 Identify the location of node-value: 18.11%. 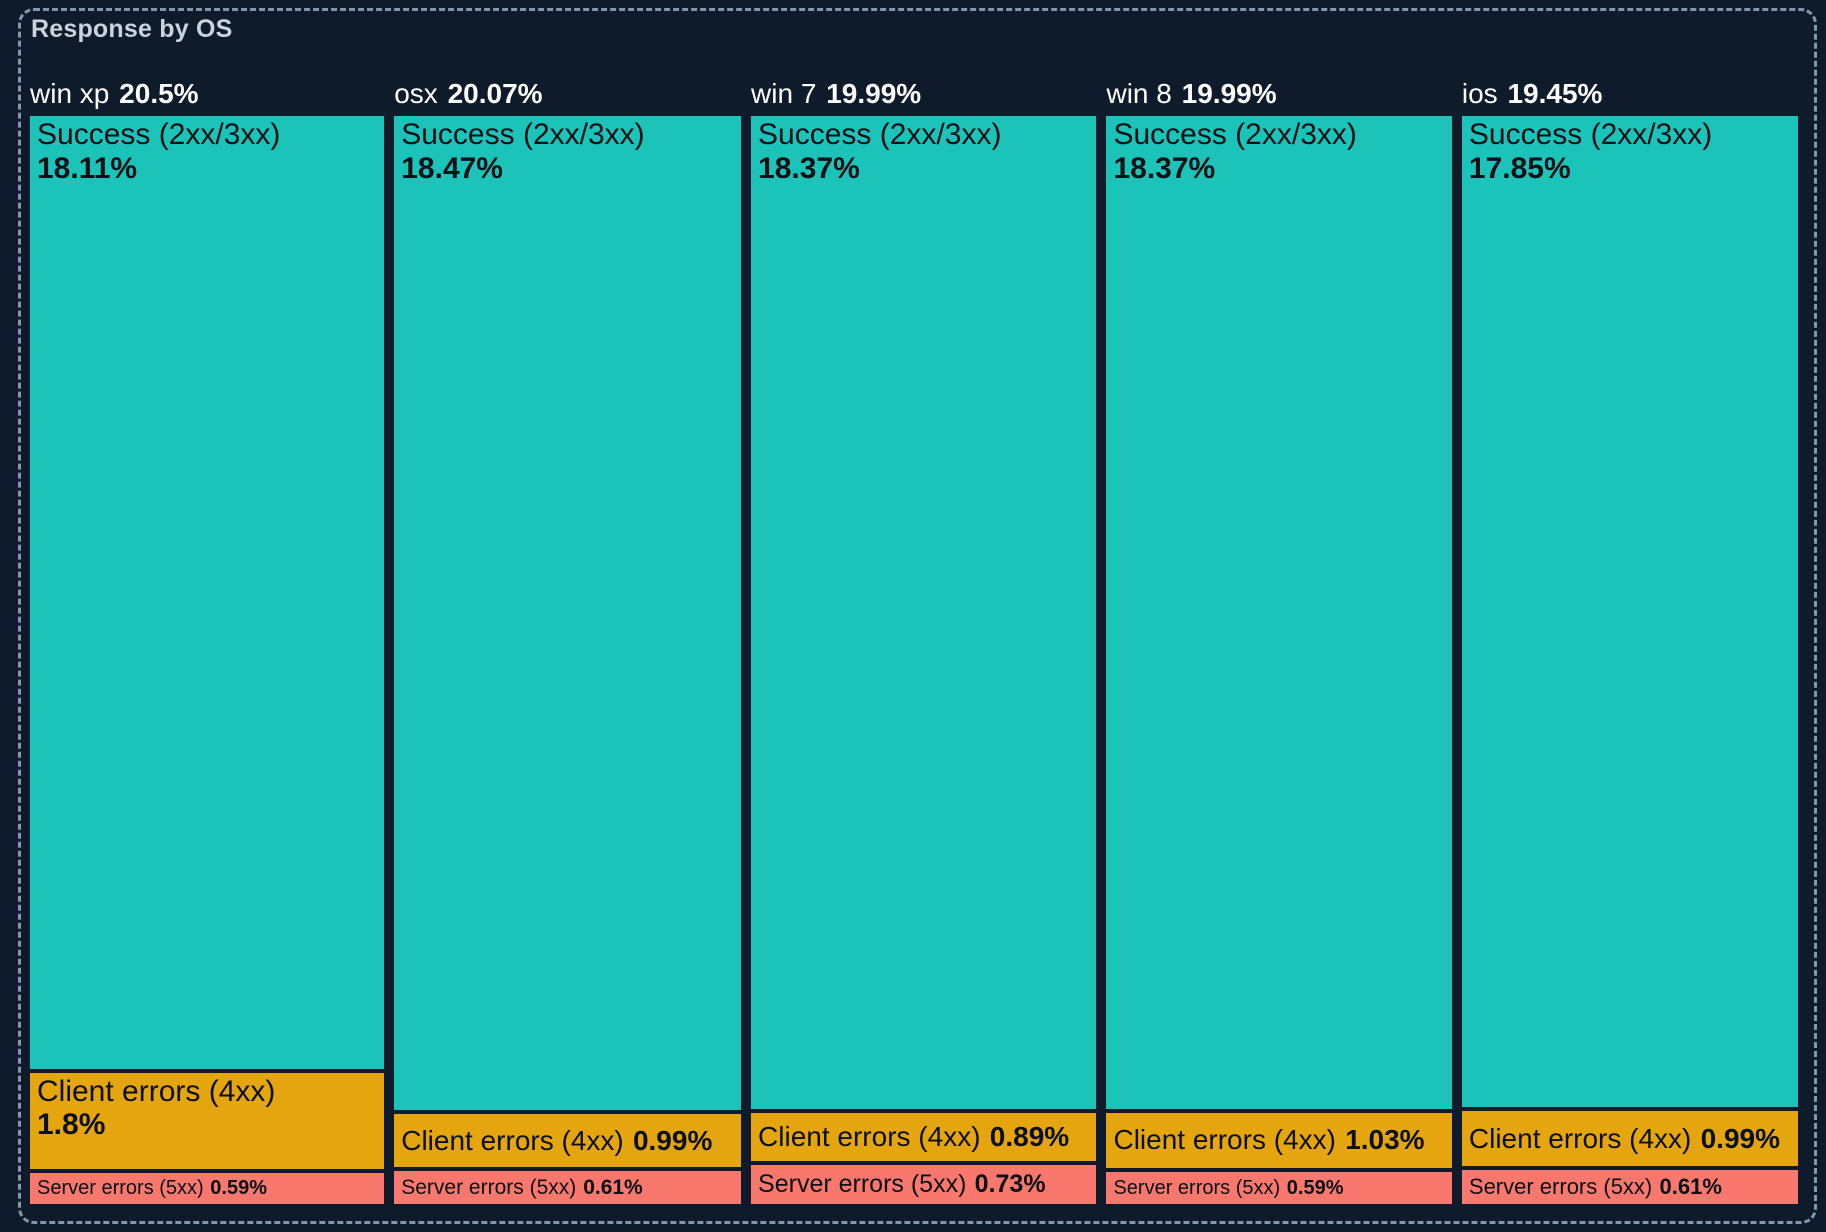
(87, 168).